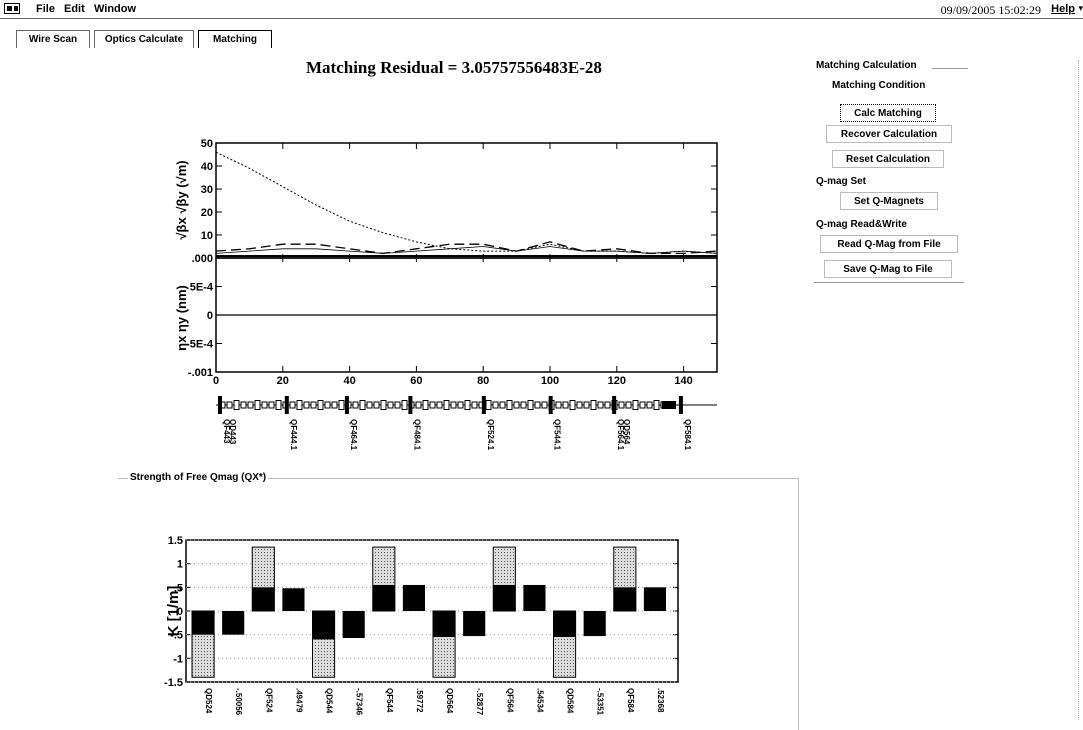 The width and height of the screenshot is (1083, 730). Describe the element at coordinates (329, 701) in the screenshot. I see `k-category-label: QD544` at that location.